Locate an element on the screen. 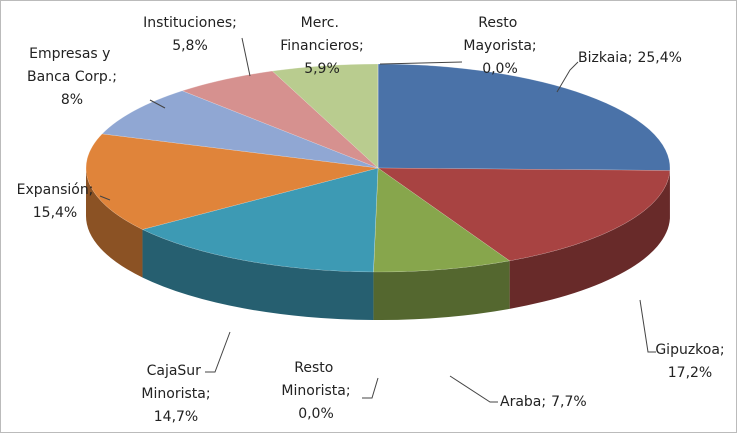  value-label: 15,4% is located at coordinates (55, 213).